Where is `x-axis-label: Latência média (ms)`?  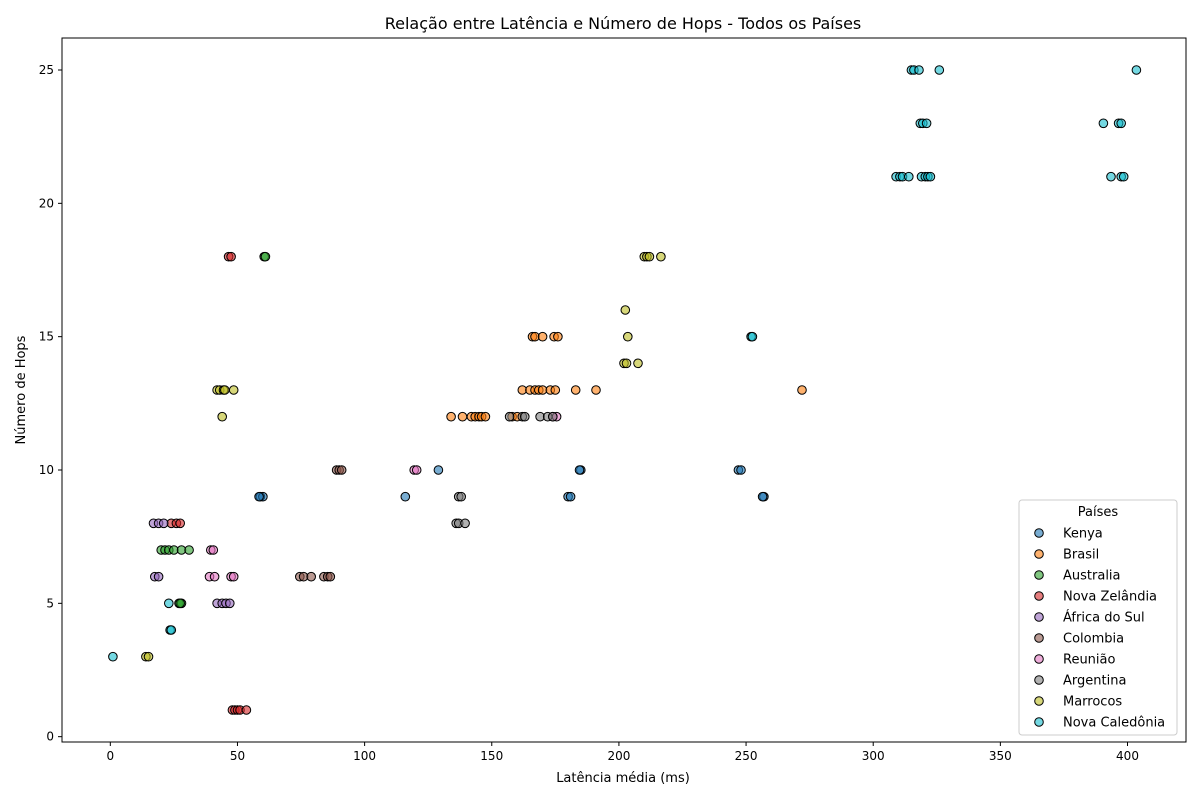
x-axis-label: Latência média (ms) is located at coordinates (623, 778).